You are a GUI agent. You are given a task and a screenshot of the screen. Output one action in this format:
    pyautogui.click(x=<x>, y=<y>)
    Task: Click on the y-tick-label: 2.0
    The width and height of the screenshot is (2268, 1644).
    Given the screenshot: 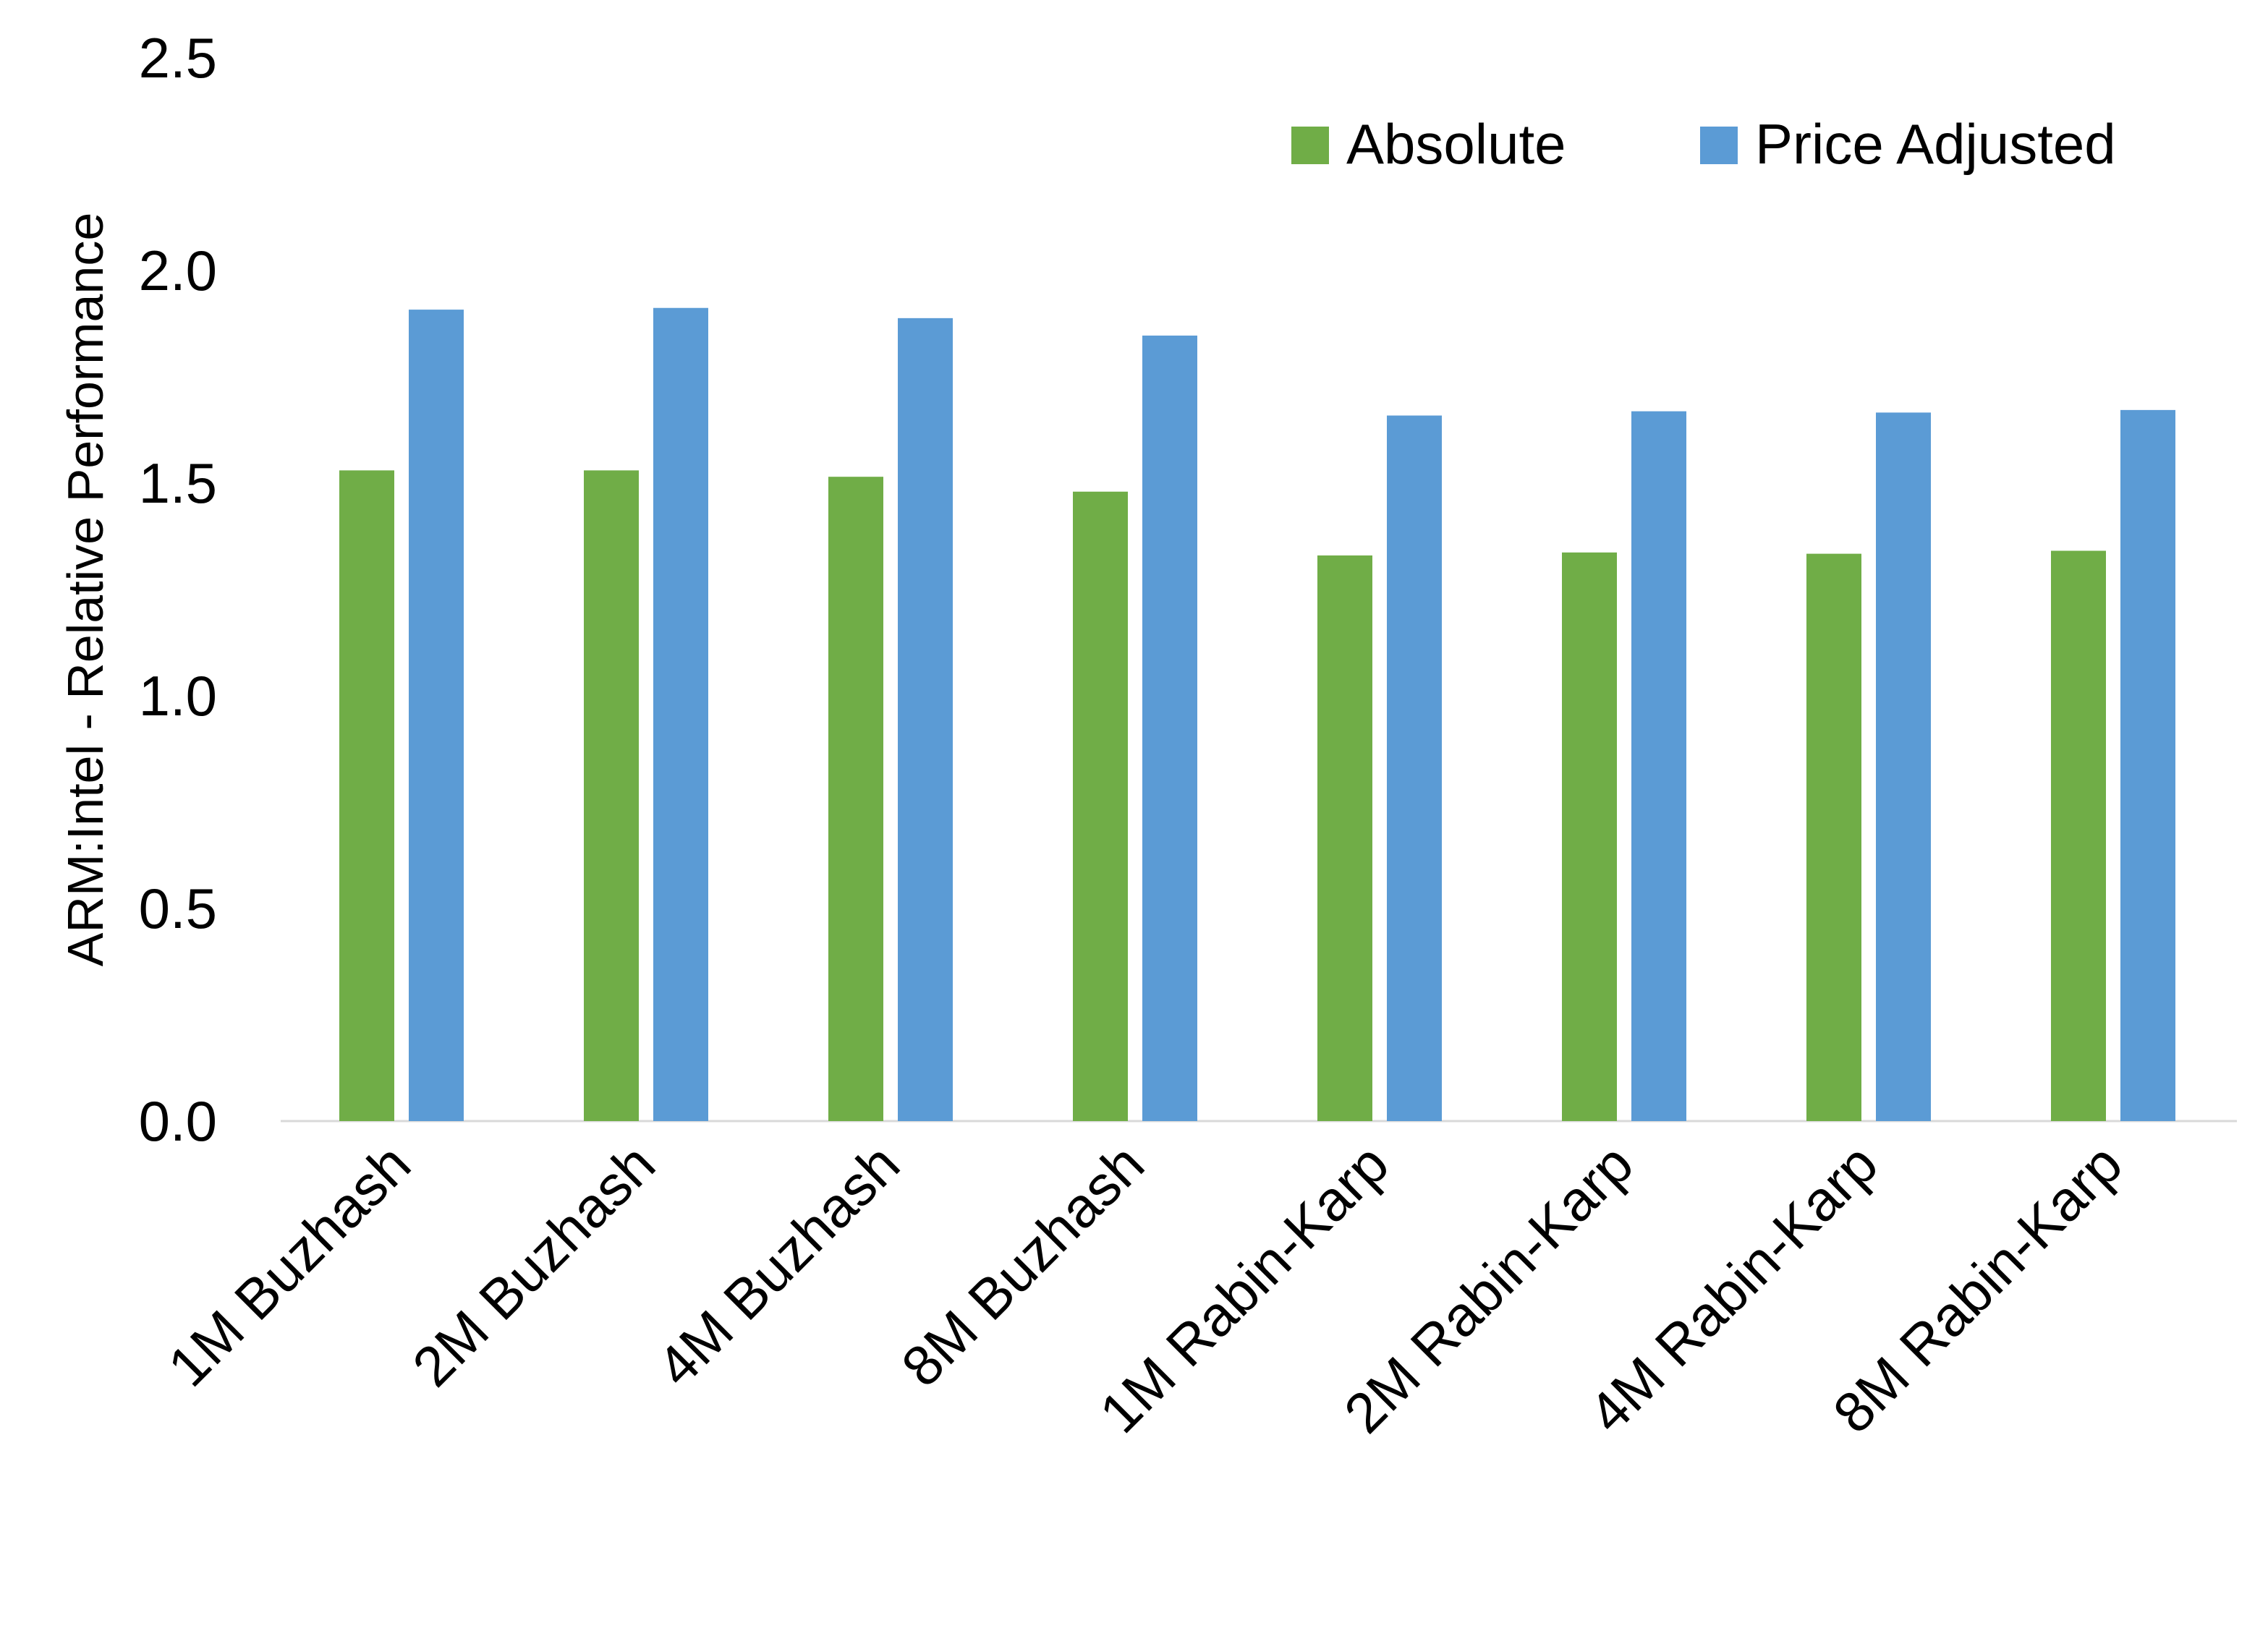 What is the action you would take?
    pyautogui.click(x=178, y=270)
    